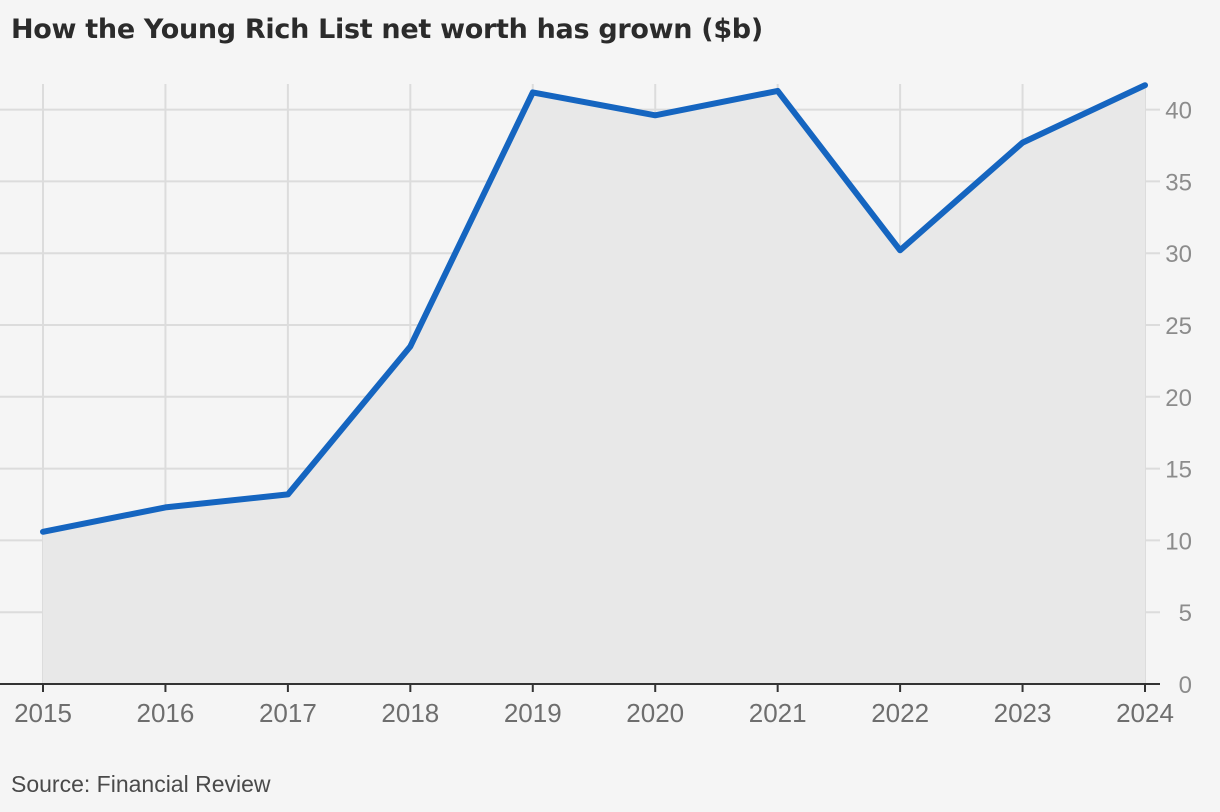 This screenshot has width=1220, height=812. What do you see at coordinates (1185, 613) in the screenshot?
I see `y-tick-label: 5` at bounding box center [1185, 613].